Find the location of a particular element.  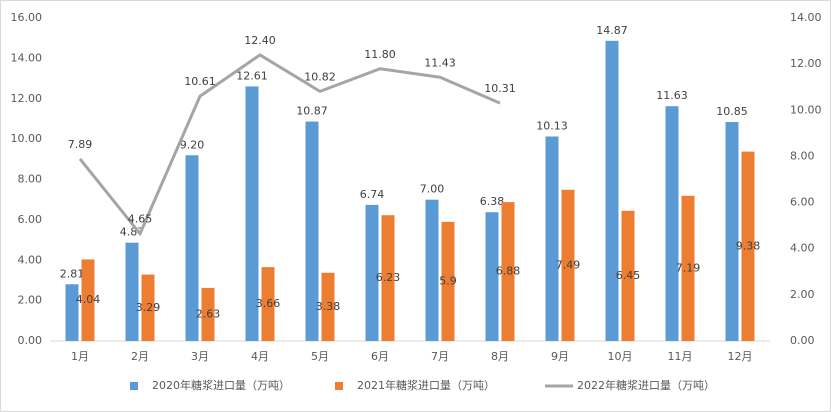

y2-tick-label: 2.00 is located at coordinates (802, 294).